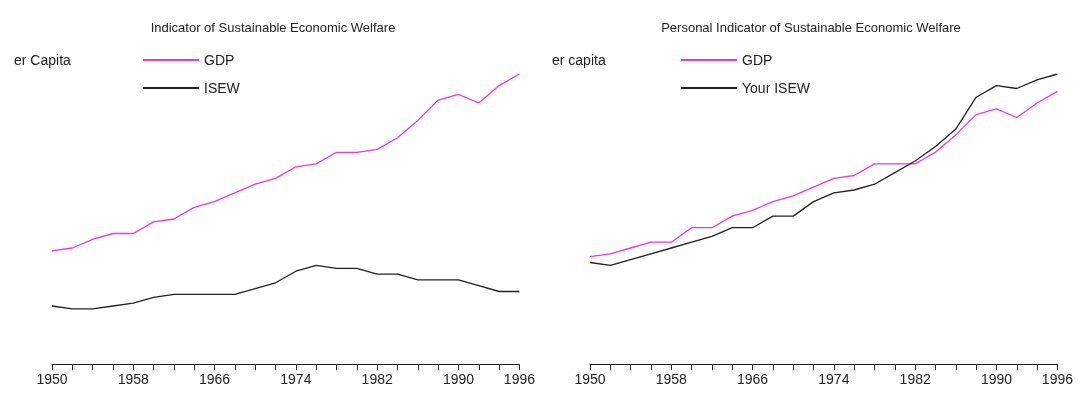 Image resolution: width=1082 pixels, height=406 pixels. Describe the element at coordinates (776, 88) in the screenshot. I see `legend-label: Your ISEW` at that location.